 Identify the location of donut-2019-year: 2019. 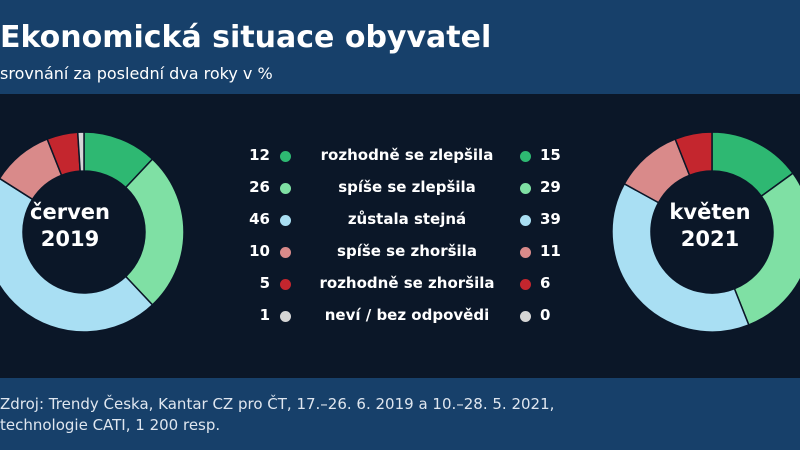
(70, 239).